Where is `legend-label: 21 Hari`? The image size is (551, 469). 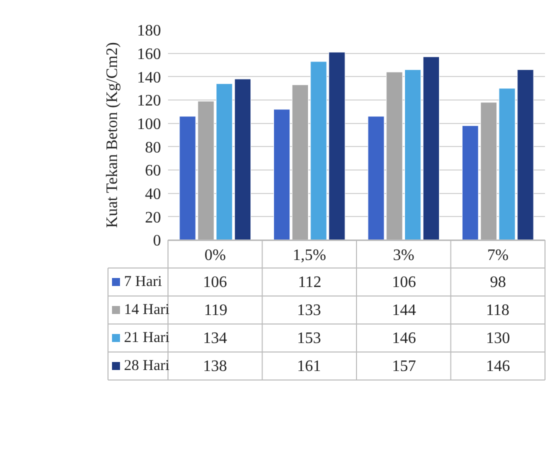
legend-label: 21 Hari is located at coordinates (147, 338).